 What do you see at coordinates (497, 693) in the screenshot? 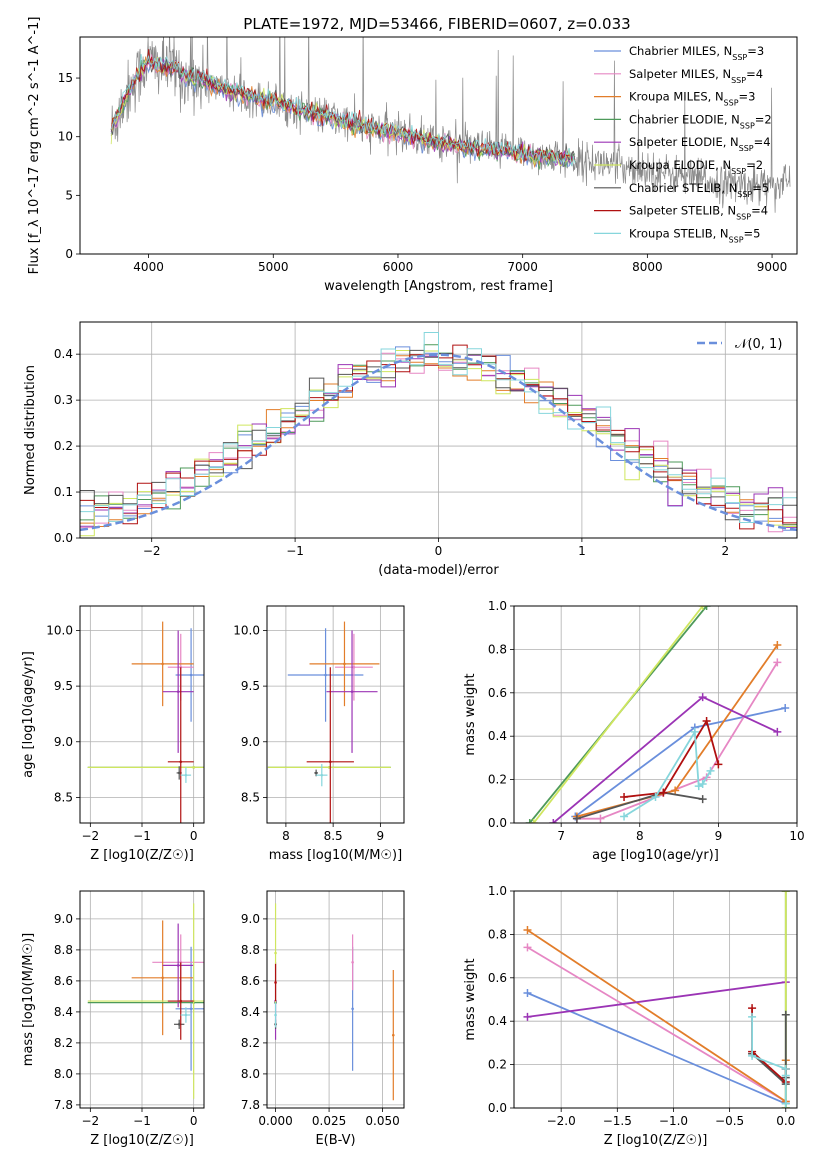
I see `y-tick-label: 0.6` at bounding box center [497, 693].